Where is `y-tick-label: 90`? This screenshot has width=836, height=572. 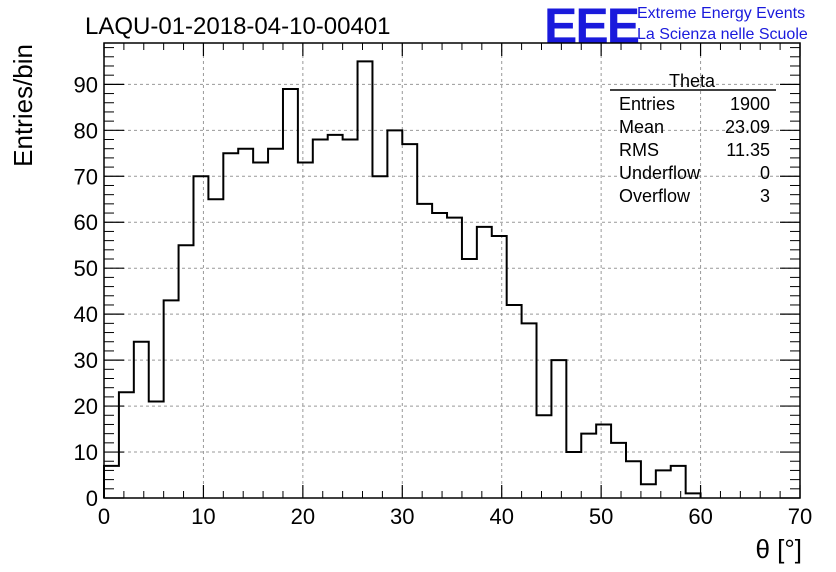
y-tick-label: 90 is located at coordinates (86, 84).